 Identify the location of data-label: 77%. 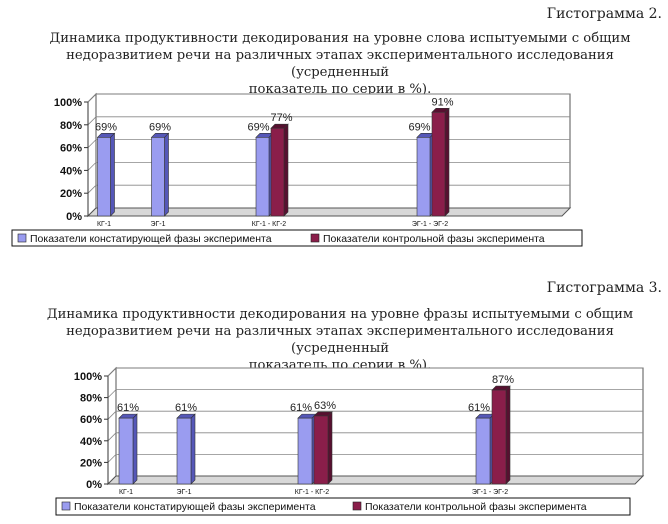
(281, 118).